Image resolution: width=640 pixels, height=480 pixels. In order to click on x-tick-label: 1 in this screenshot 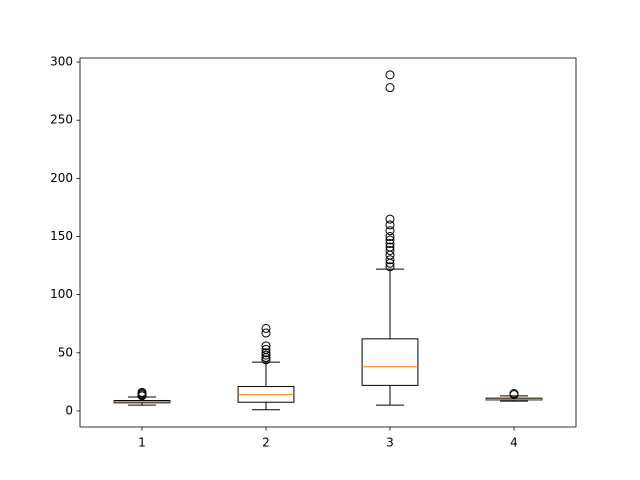, I will do `click(142, 443)`.